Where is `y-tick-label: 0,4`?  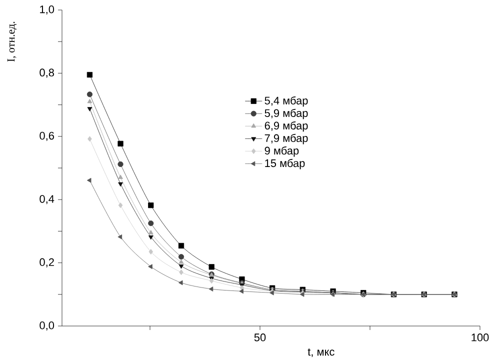 y-tick-label: 0,4 is located at coordinates (47, 199).